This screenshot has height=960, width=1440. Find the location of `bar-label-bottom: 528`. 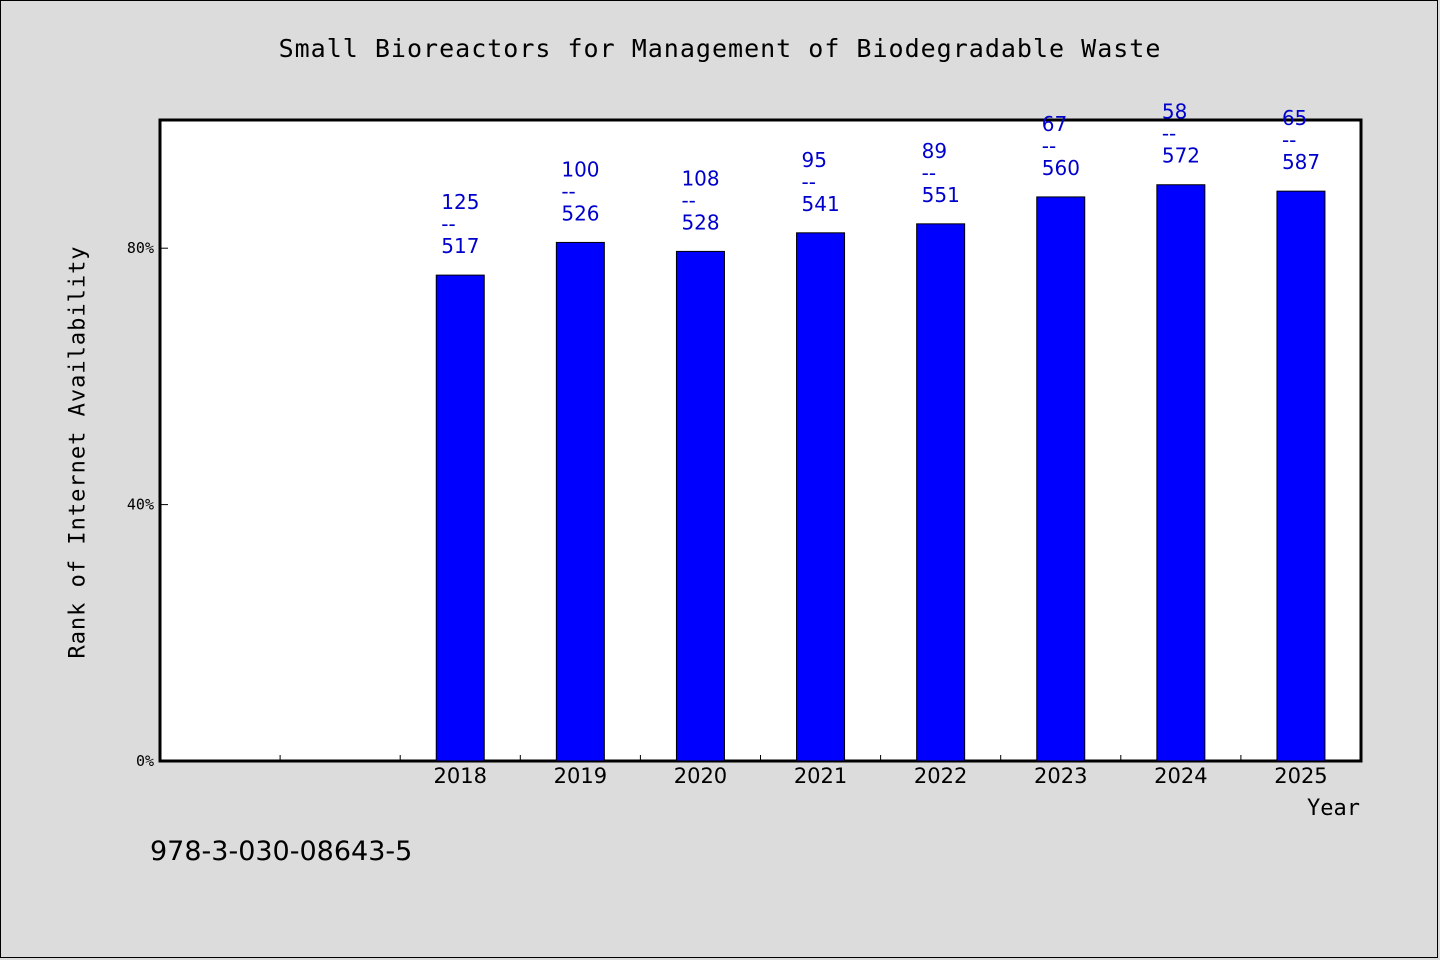

bar-label-bottom: 528 is located at coordinates (700, 222).